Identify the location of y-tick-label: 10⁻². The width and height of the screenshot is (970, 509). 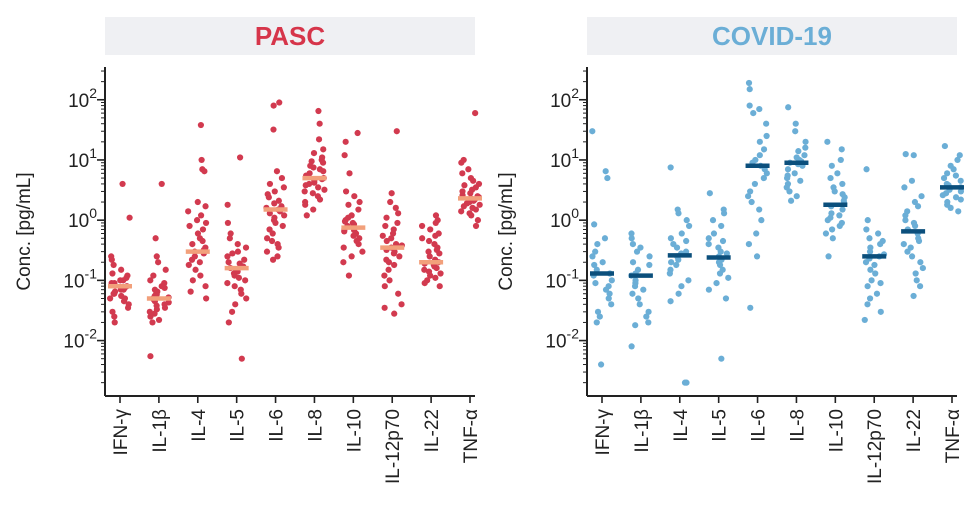
(80, 339).